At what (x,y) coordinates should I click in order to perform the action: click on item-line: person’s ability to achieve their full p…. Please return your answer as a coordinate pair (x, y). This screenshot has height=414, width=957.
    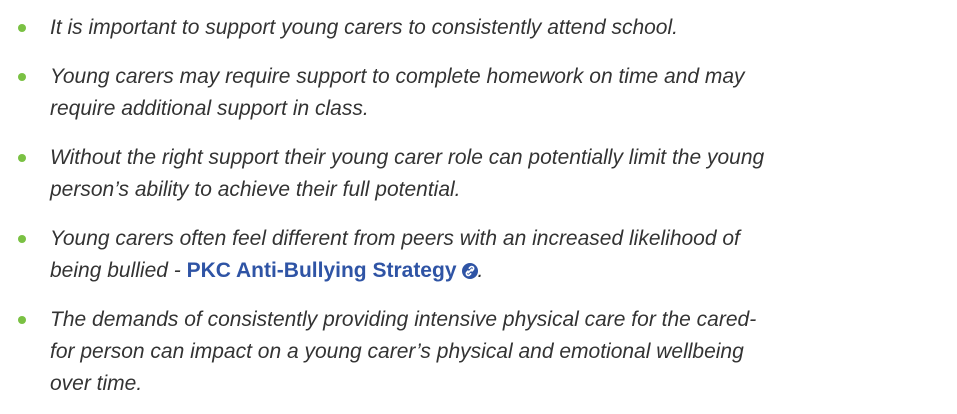
    Looking at the image, I should click on (503, 190).